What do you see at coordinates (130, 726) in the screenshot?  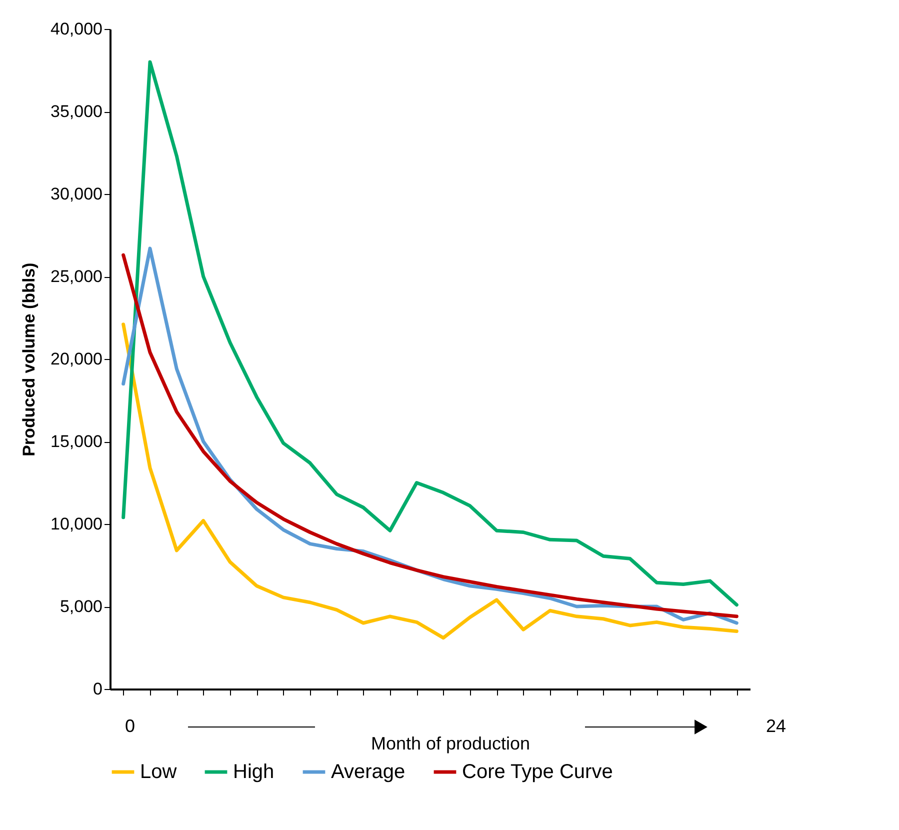 I see `text: 0` at bounding box center [130, 726].